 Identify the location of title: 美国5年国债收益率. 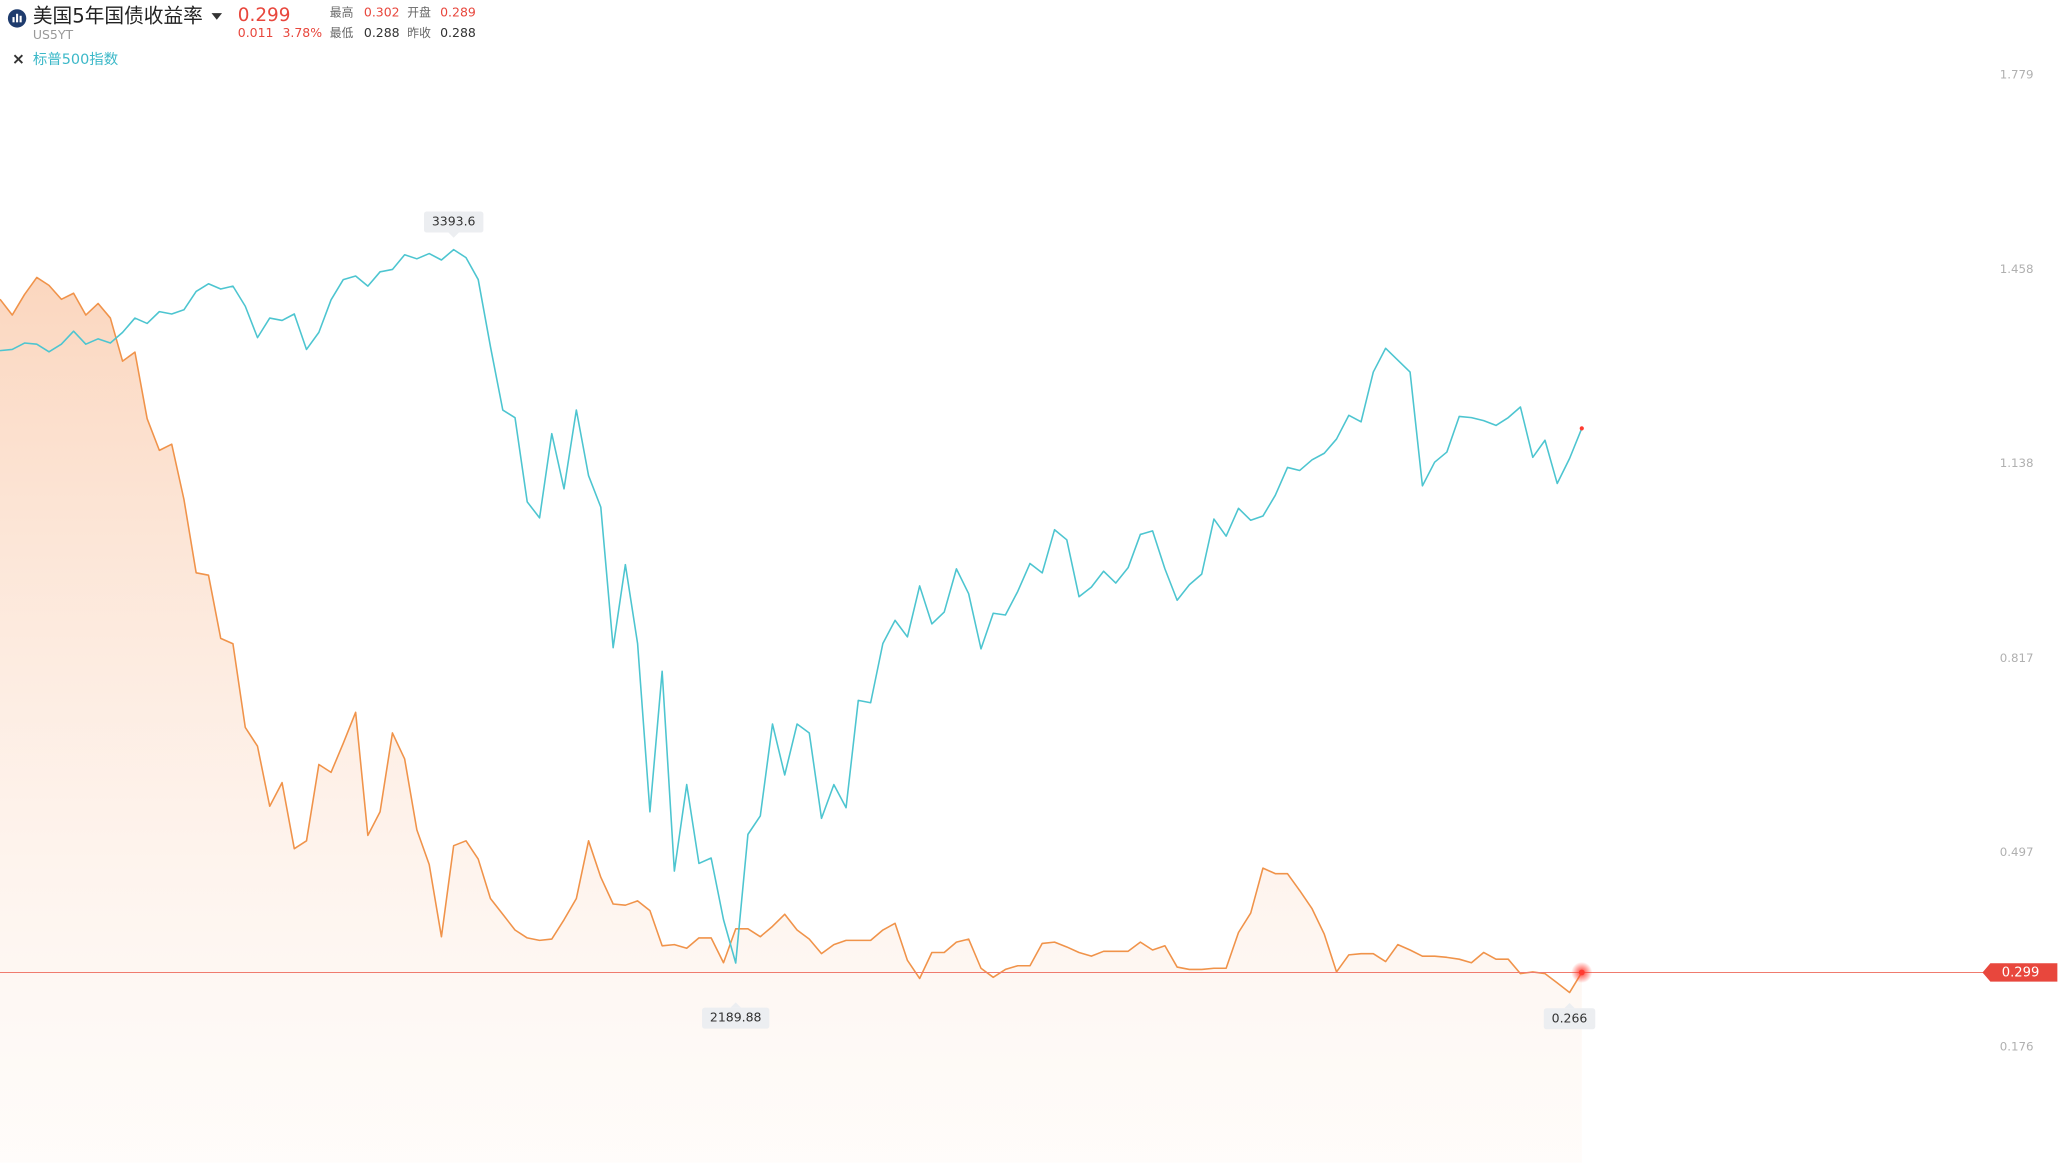
(118, 16).